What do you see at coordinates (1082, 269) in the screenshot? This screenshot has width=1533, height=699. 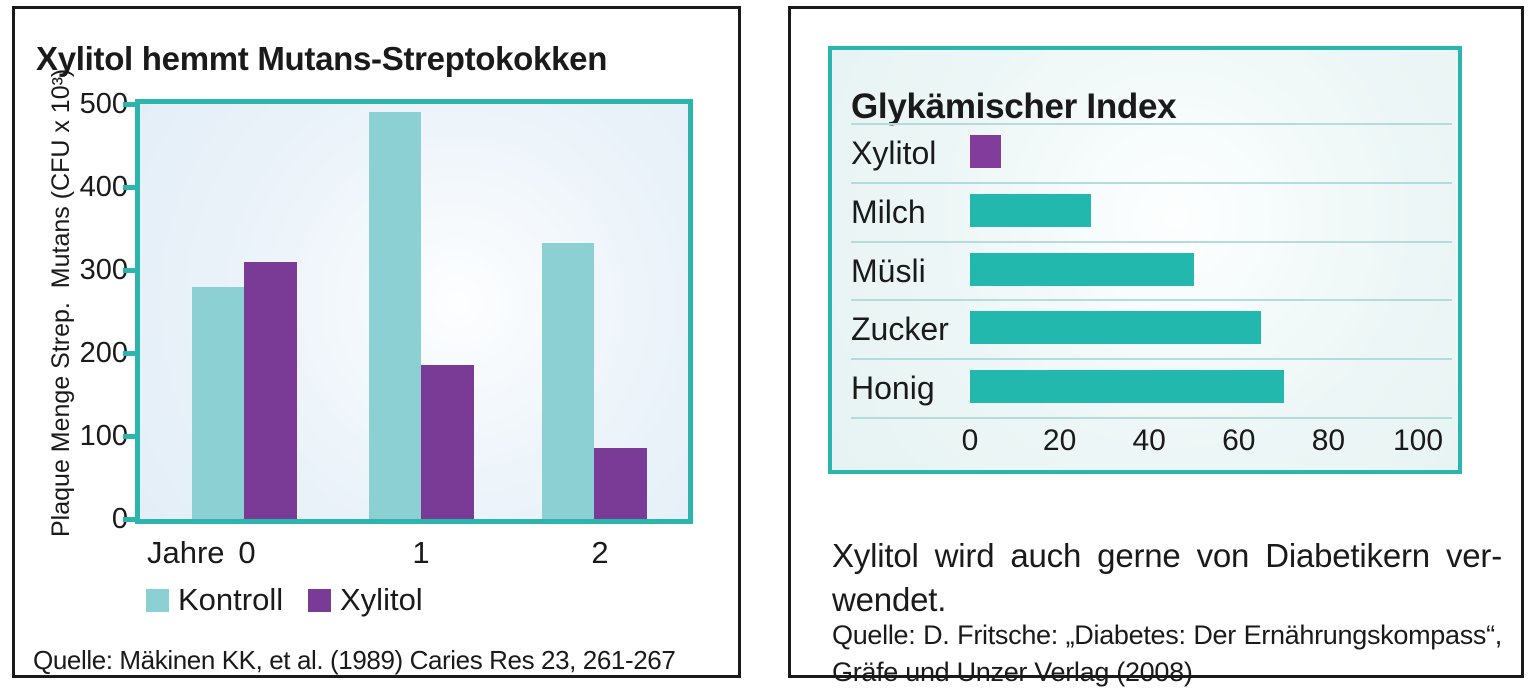 I see `bar-müsli` at bounding box center [1082, 269].